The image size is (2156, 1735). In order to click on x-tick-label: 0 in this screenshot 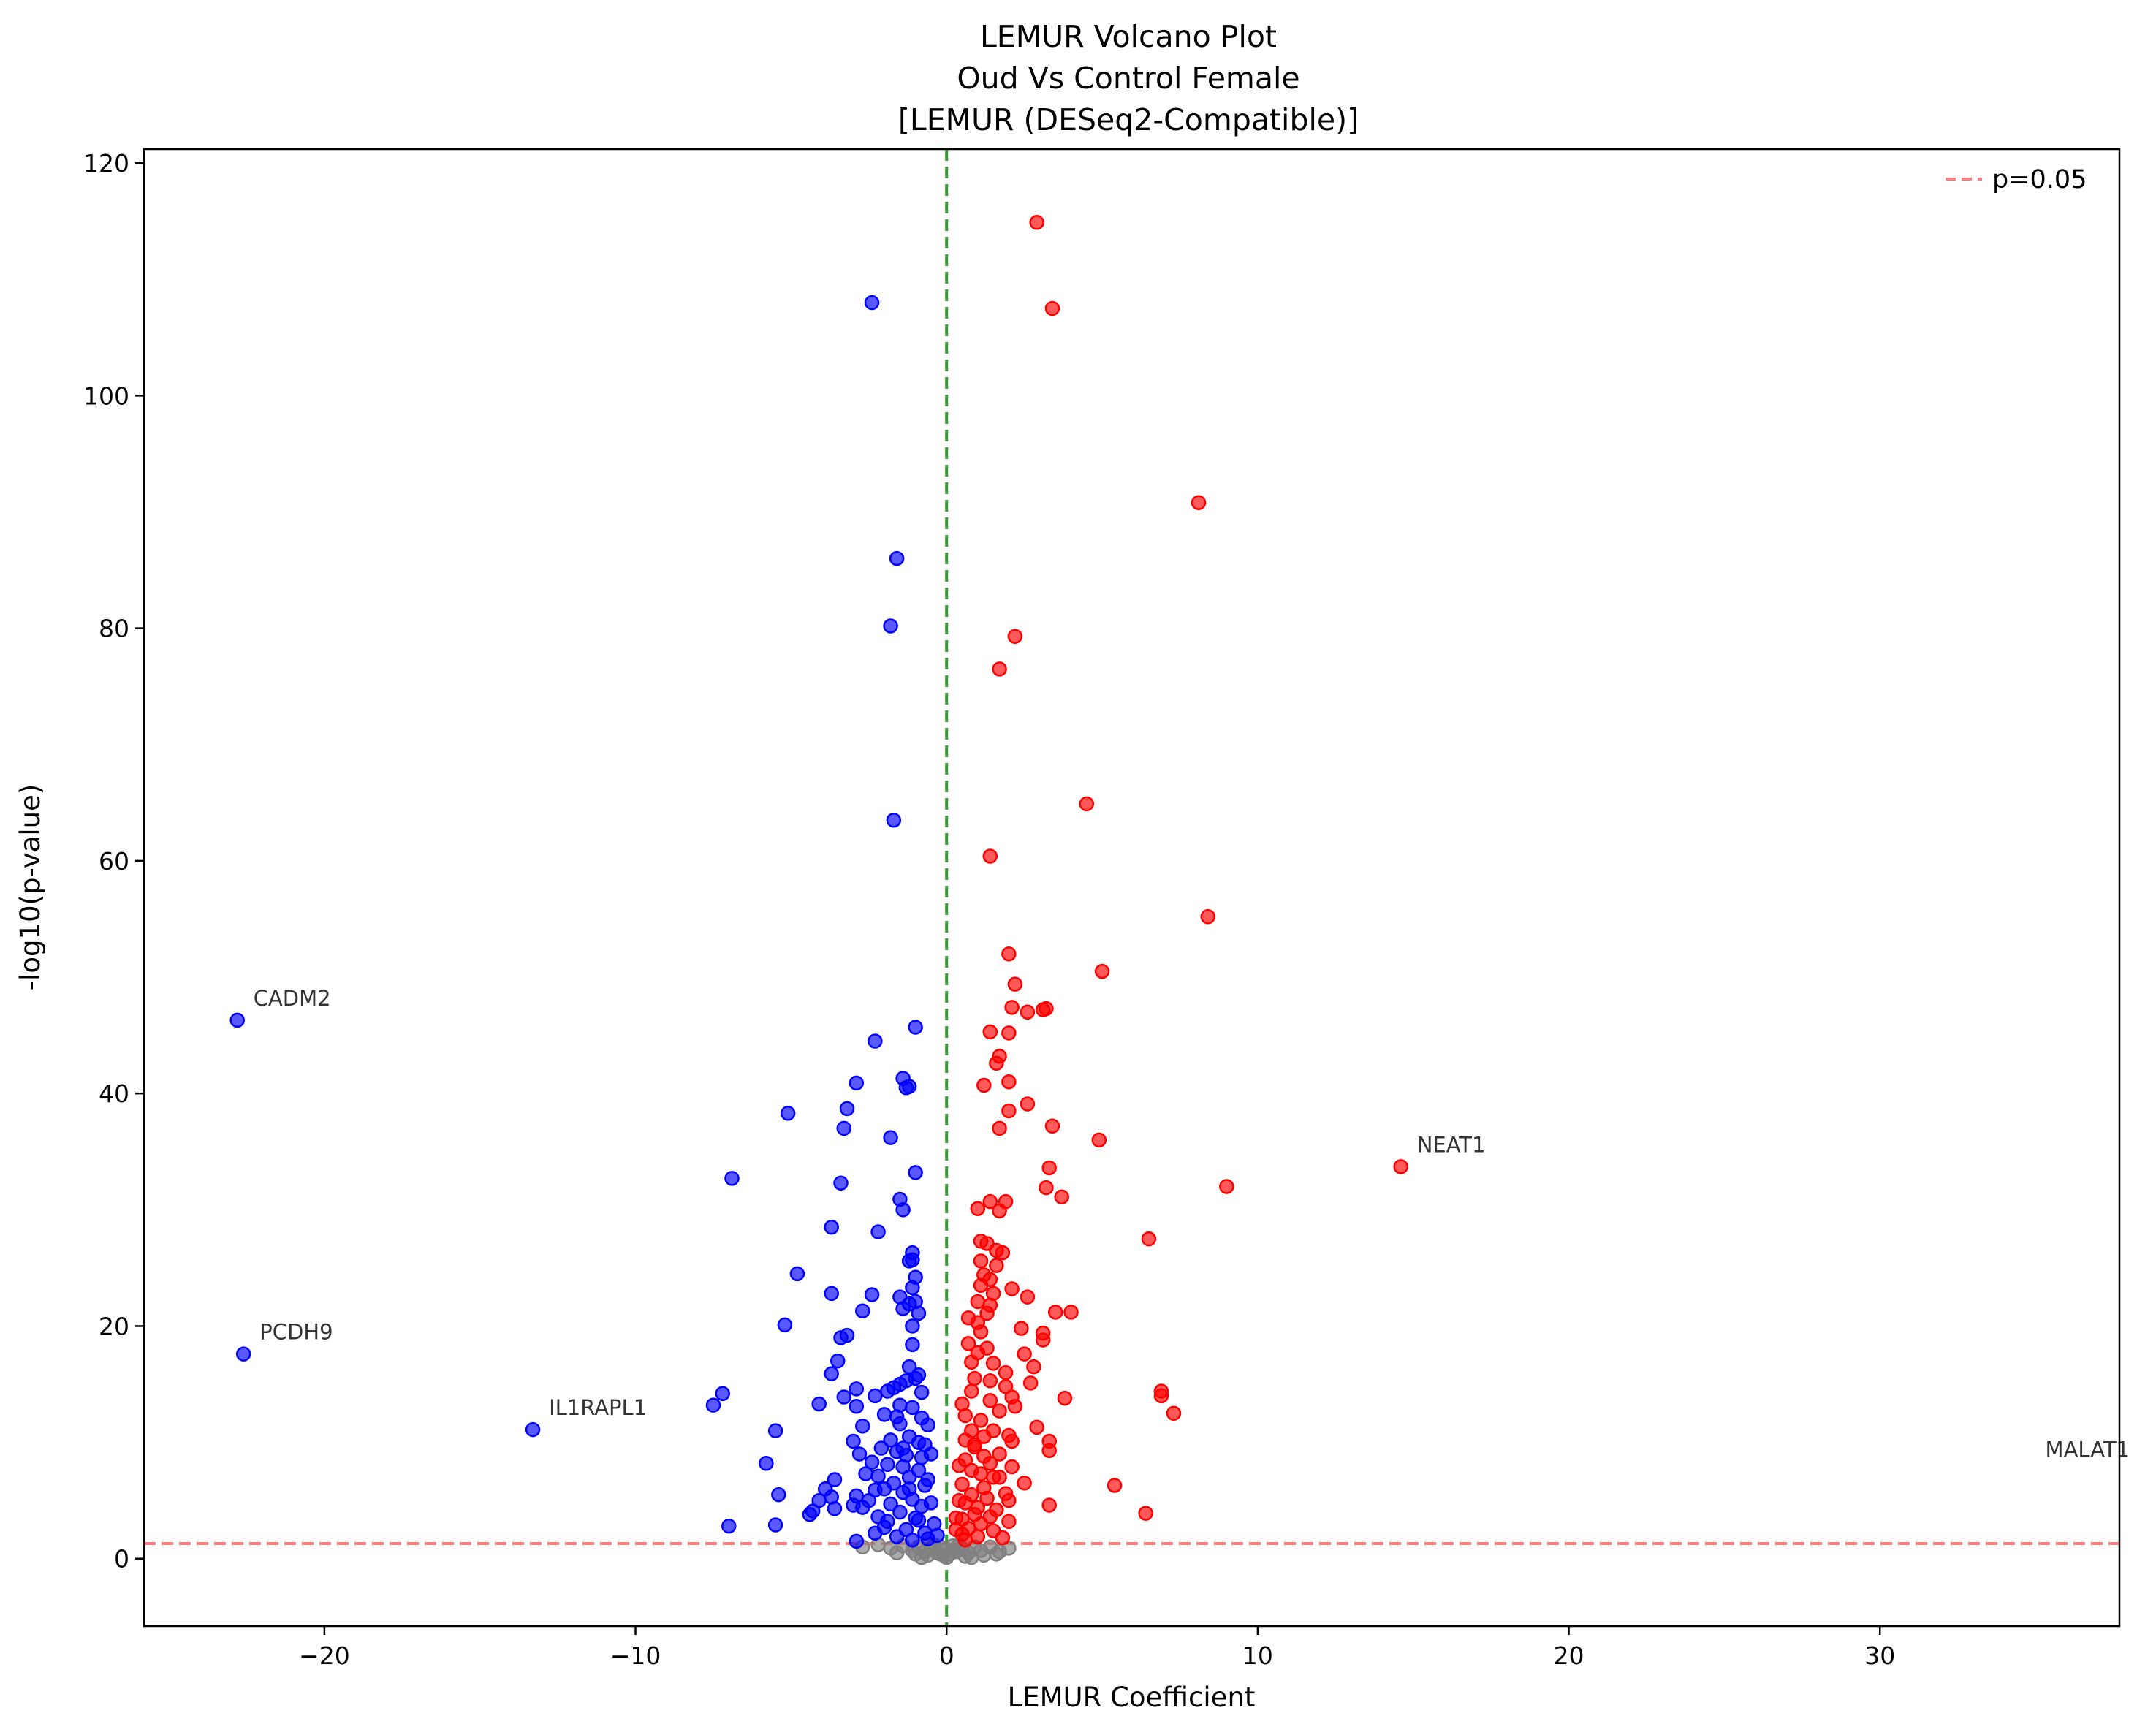, I will do `click(946, 1655)`.